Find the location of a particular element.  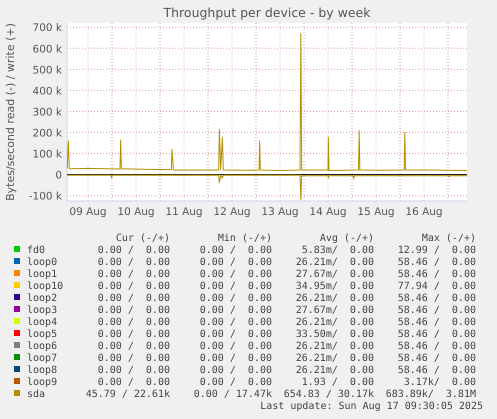

legend-label: loop2 is located at coordinates (42, 298).